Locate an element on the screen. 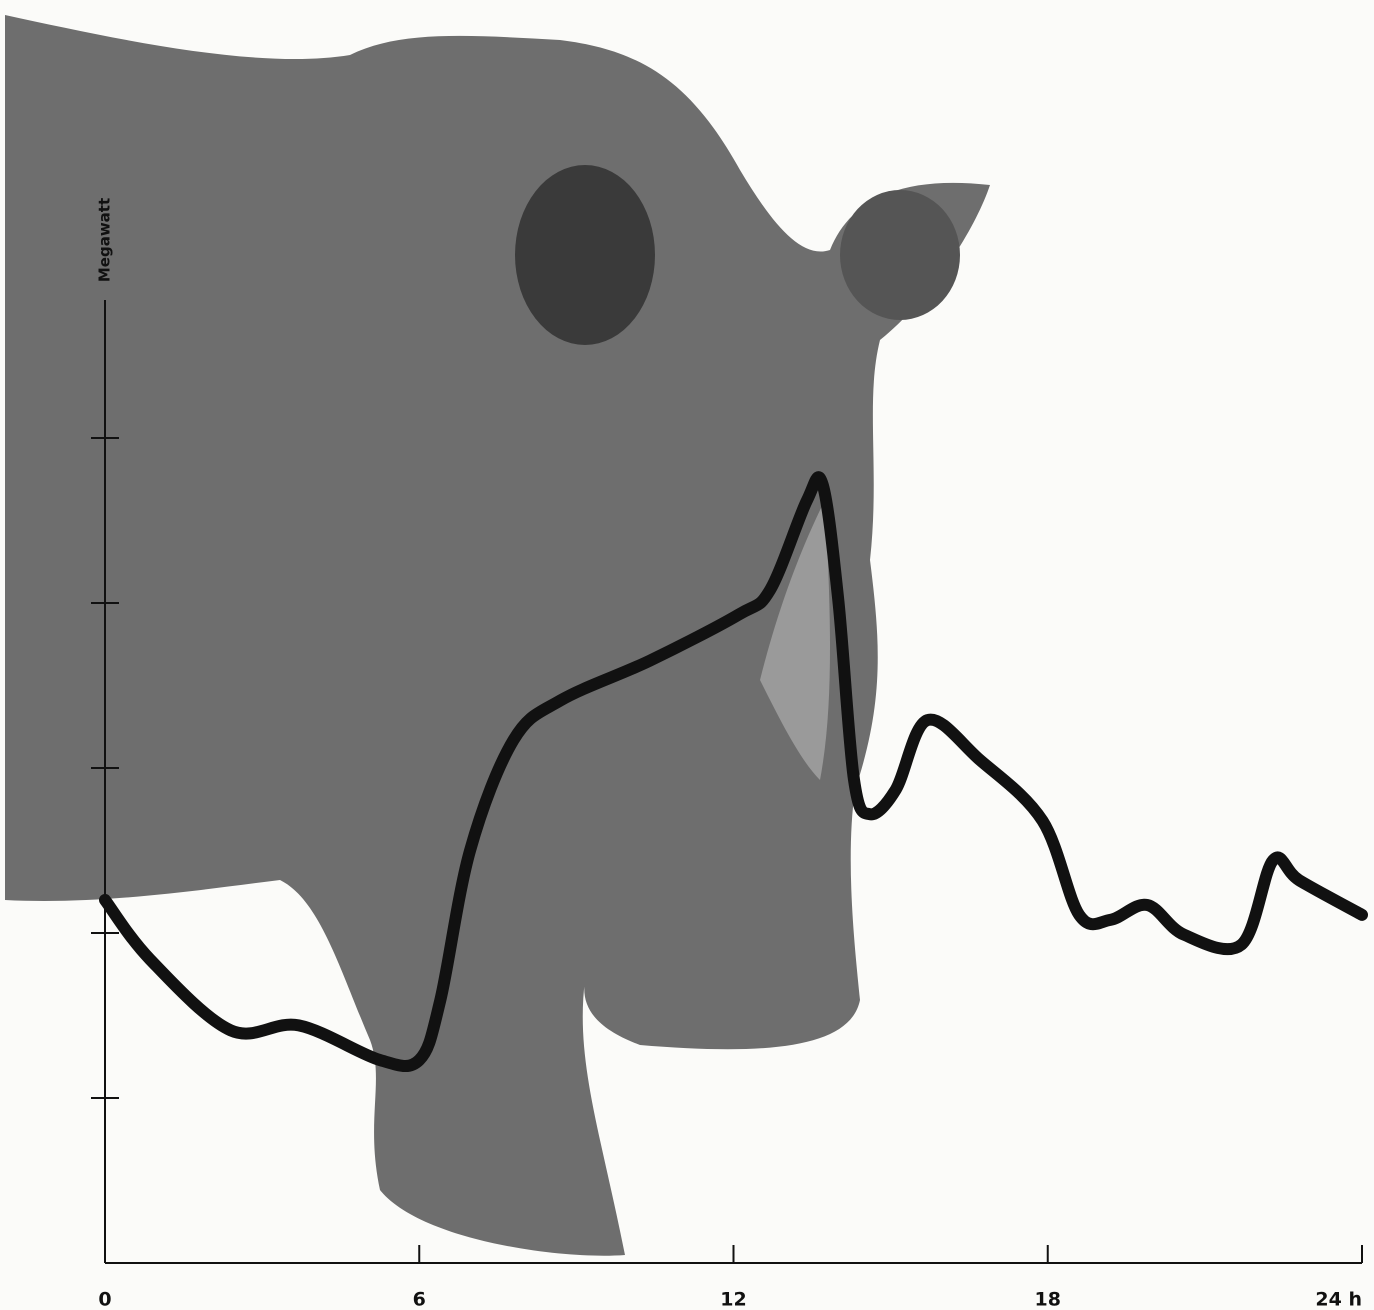 This screenshot has height=1310, width=1374. x-tick-label: 24 h is located at coordinates (1338, 1299).